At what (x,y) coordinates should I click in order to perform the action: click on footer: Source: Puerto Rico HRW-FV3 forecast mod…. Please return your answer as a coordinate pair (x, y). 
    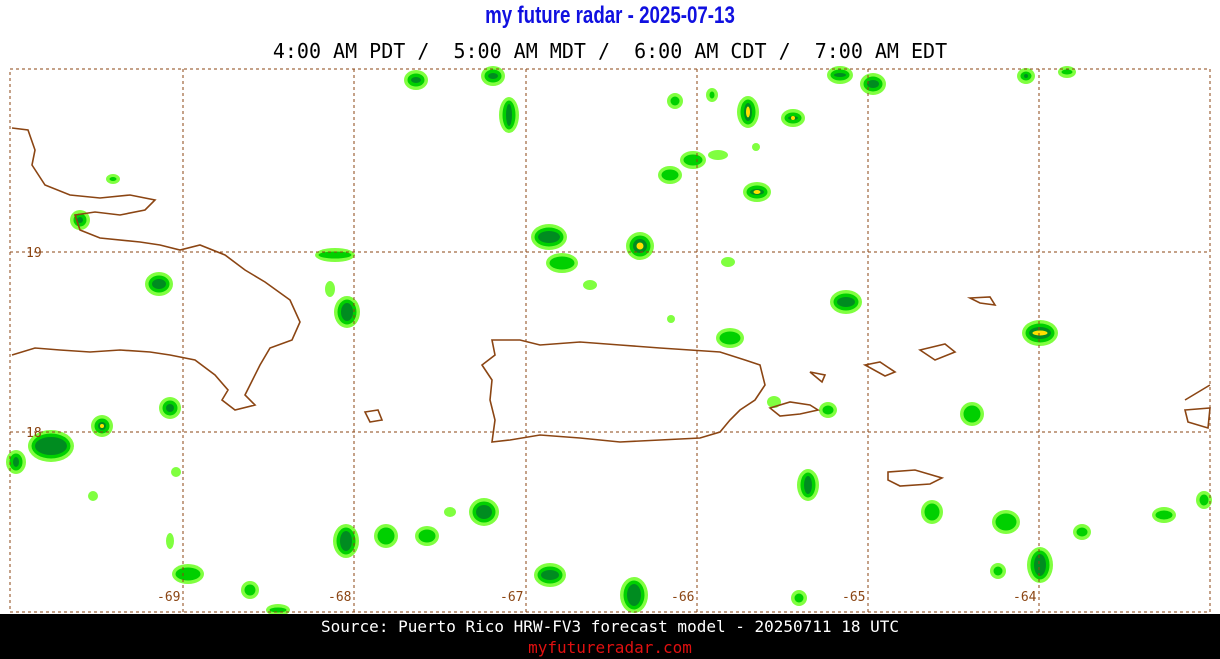
    Looking at the image, I should click on (610, 636).